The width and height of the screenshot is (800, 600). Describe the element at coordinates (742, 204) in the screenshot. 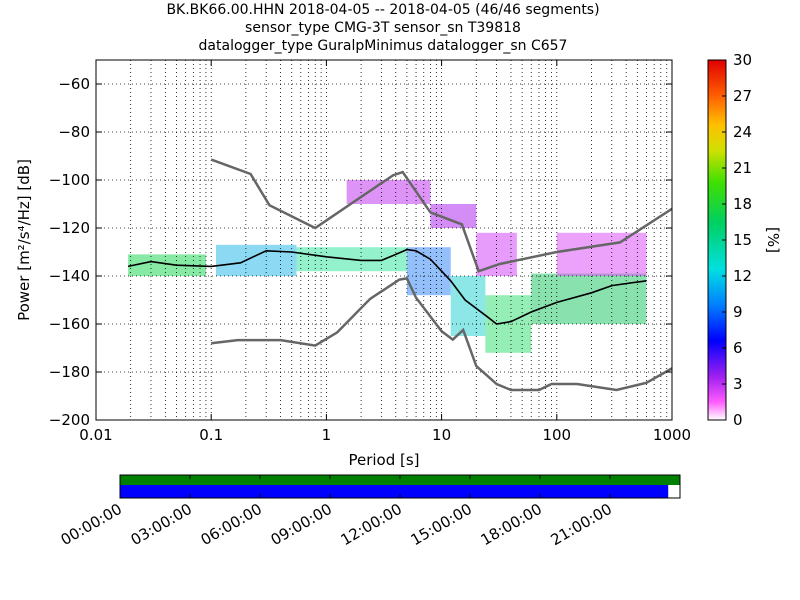

I see `colorbar-tick-label: 18` at that location.